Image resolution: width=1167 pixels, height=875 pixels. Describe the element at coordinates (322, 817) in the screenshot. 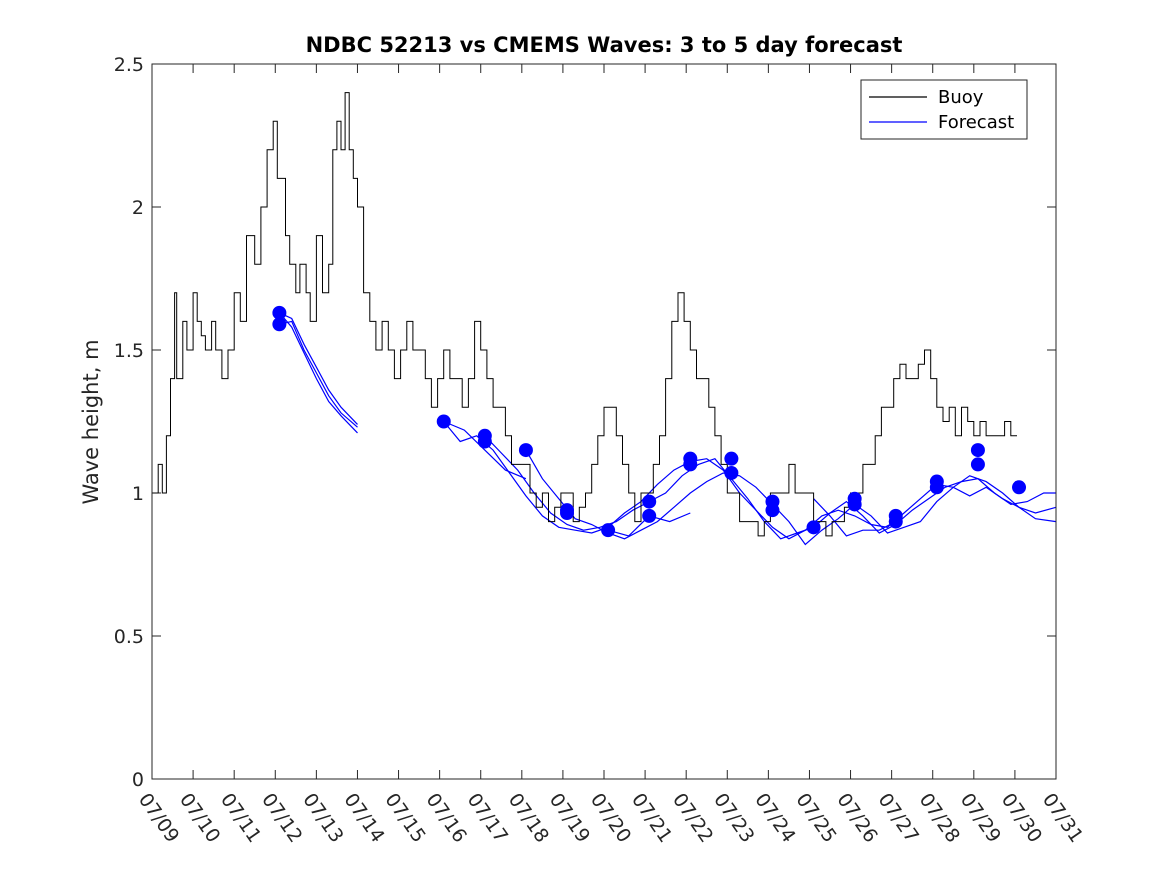

I see `x-tick-label: 07/13` at that location.